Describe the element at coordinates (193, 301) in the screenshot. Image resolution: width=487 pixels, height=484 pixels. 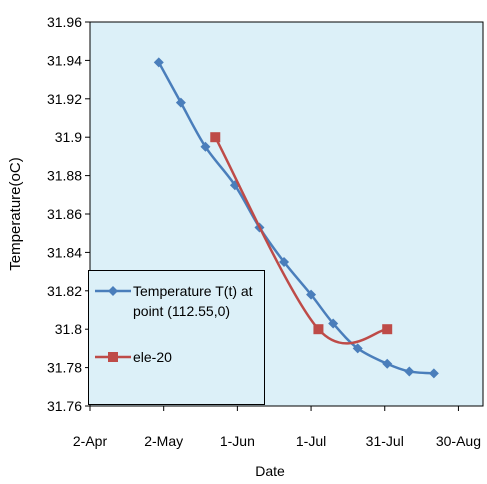
I see `legend-label: Temperature T(t) at point (112.55,0)` at that location.